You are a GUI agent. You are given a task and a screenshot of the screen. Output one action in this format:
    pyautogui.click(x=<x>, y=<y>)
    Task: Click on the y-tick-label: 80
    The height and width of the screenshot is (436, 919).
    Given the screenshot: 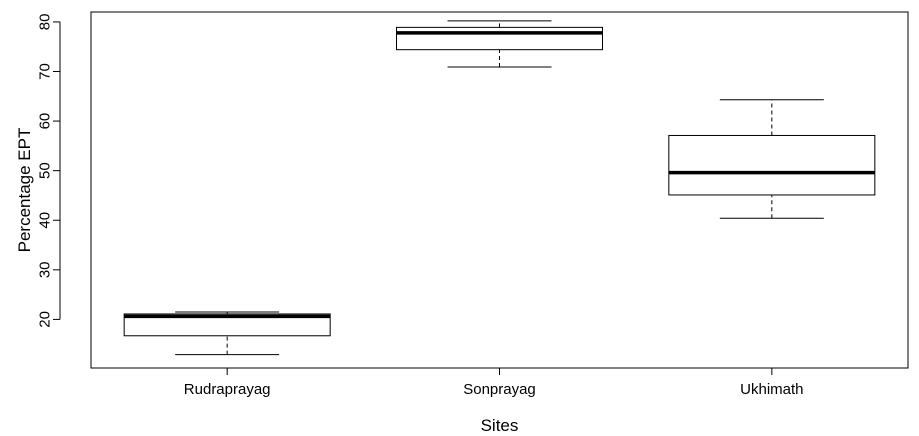 What is the action you would take?
    pyautogui.click(x=44, y=22)
    